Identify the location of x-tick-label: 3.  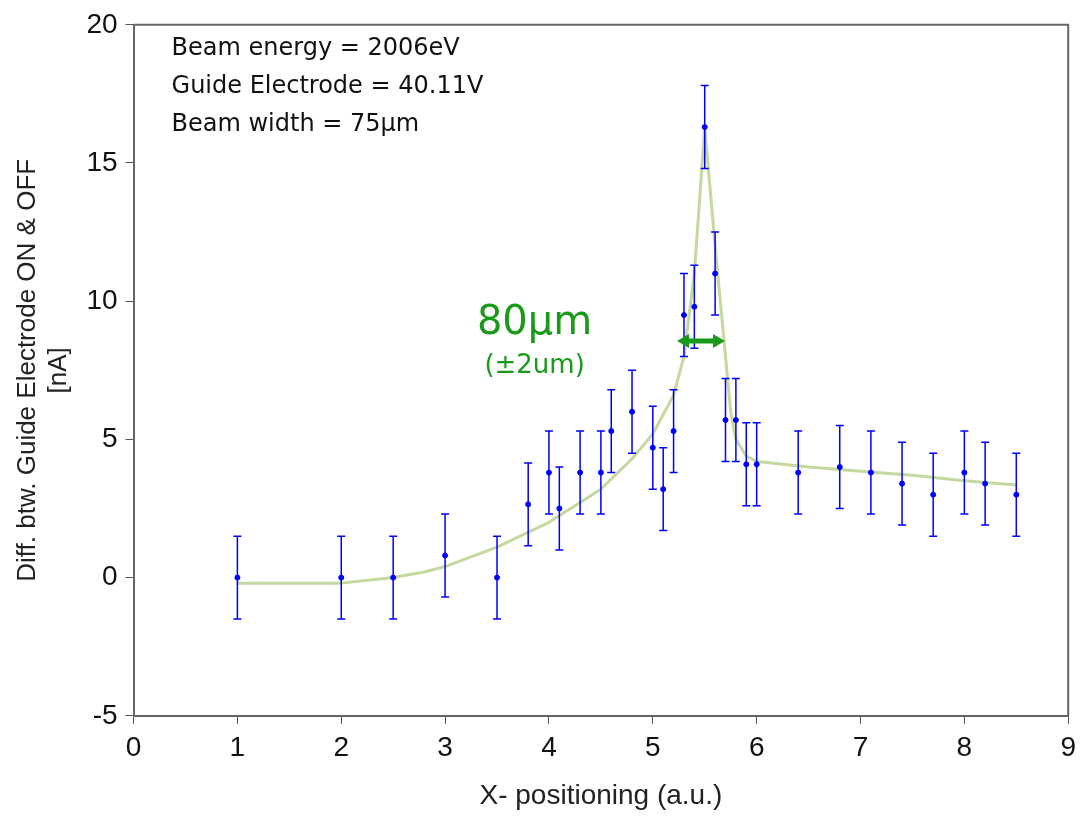
(445, 747).